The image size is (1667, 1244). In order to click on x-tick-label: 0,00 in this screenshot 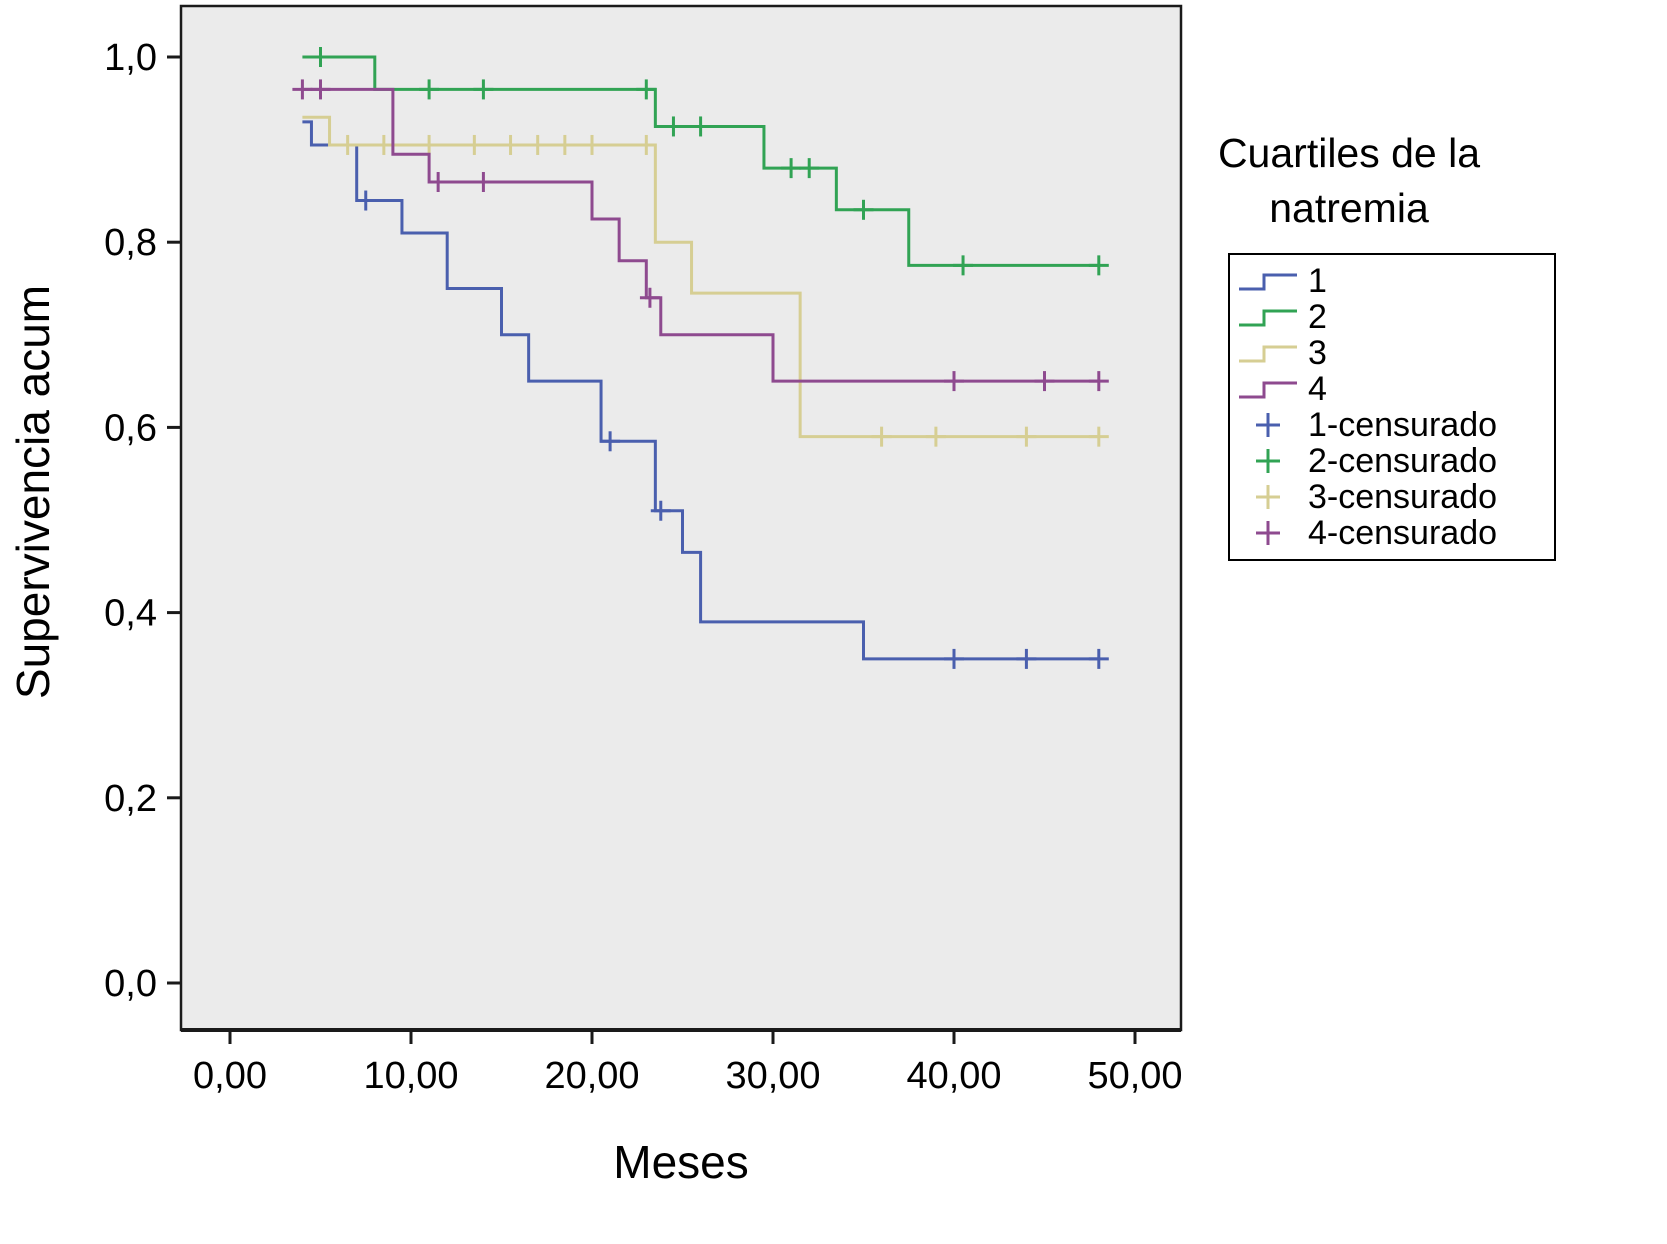, I will do `click(230, 1076)`.